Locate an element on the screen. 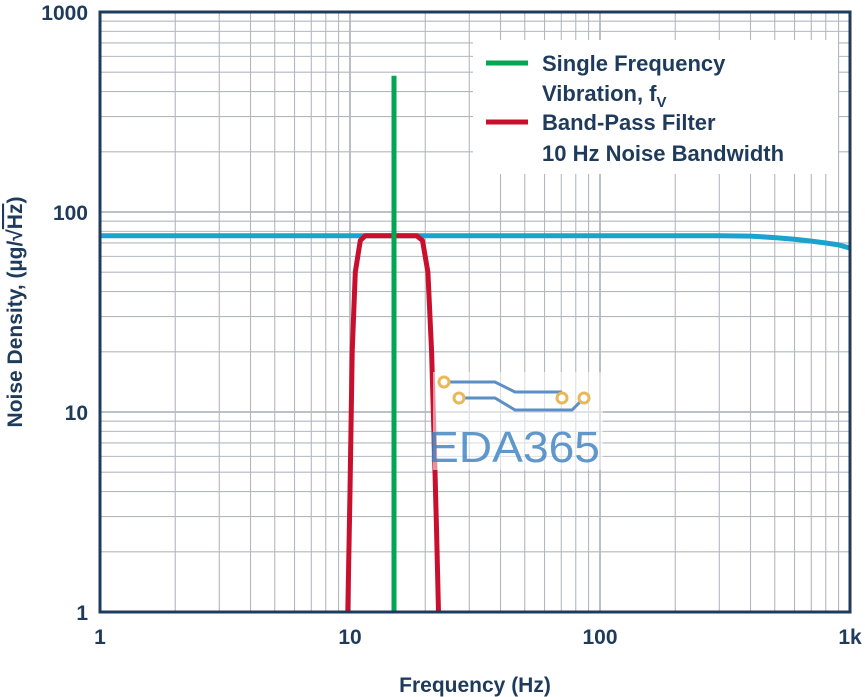 Image resolution: width=865 pixels, height=697 pixels. y-tick-label: 10 is located at coordinates (76, 413).